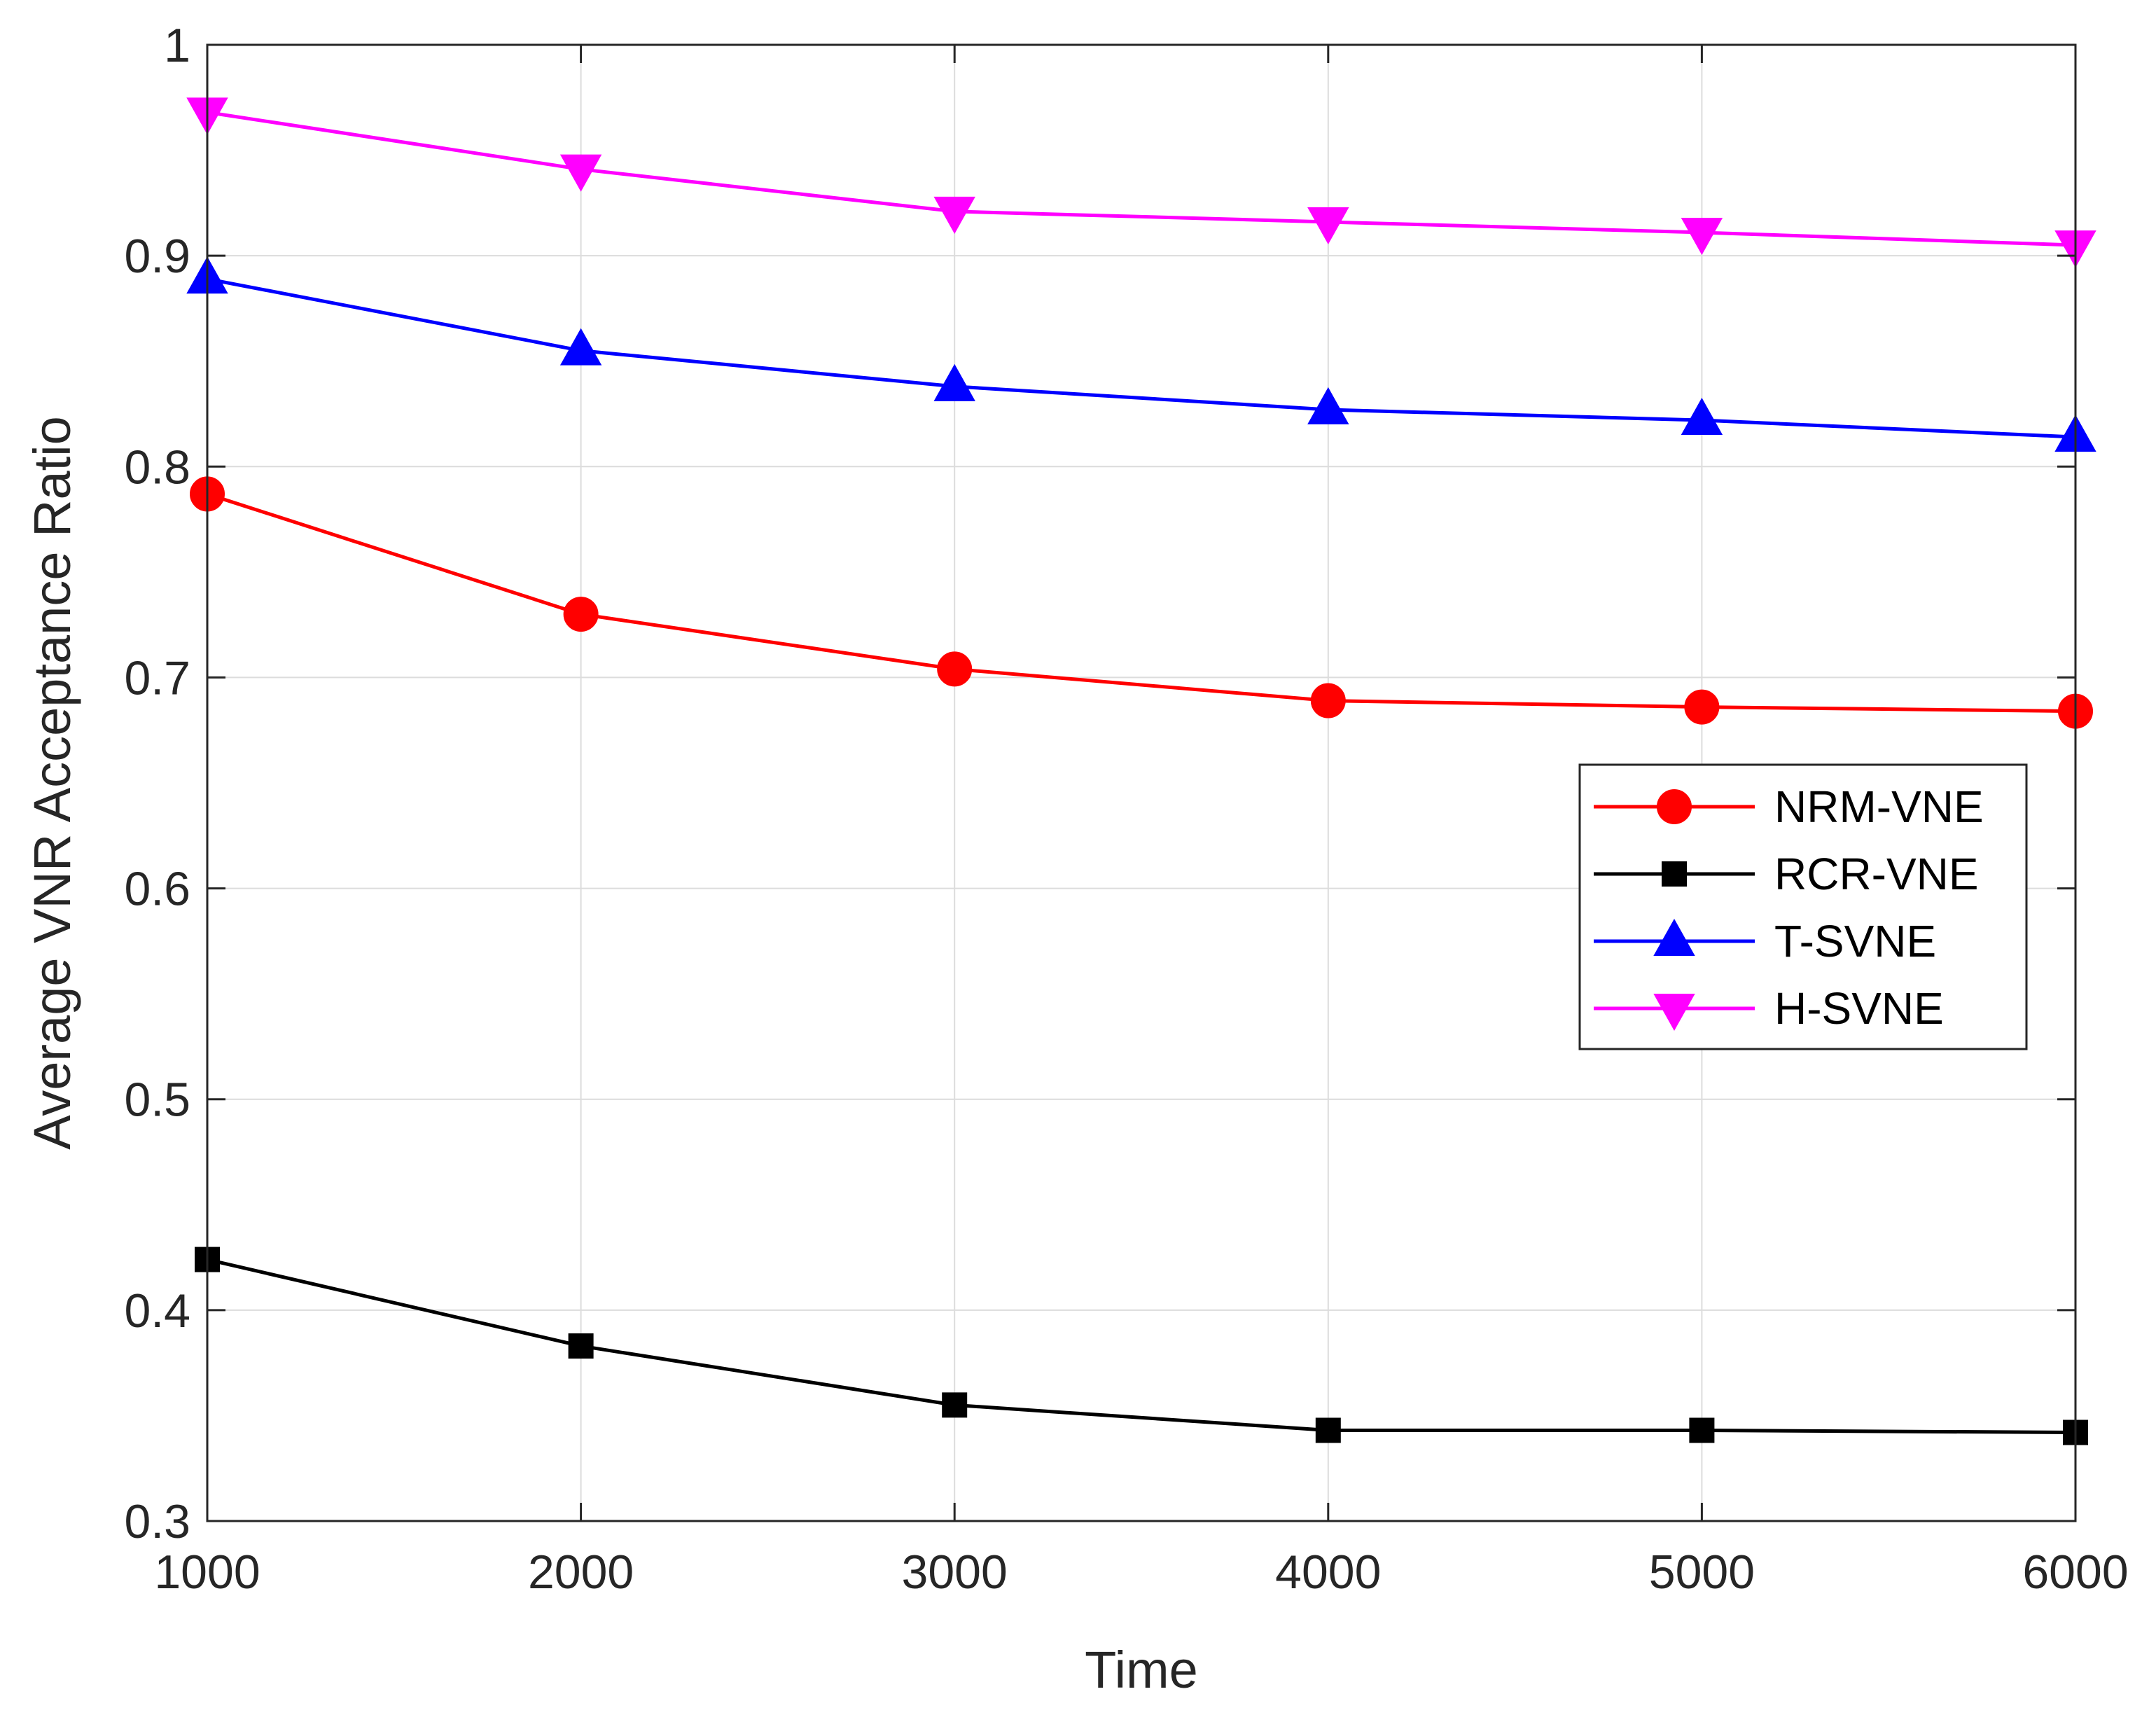  Describe the element at coordinates (1328, 1572) in the screenshot. I see `x-tick-label: 4000` at that location.